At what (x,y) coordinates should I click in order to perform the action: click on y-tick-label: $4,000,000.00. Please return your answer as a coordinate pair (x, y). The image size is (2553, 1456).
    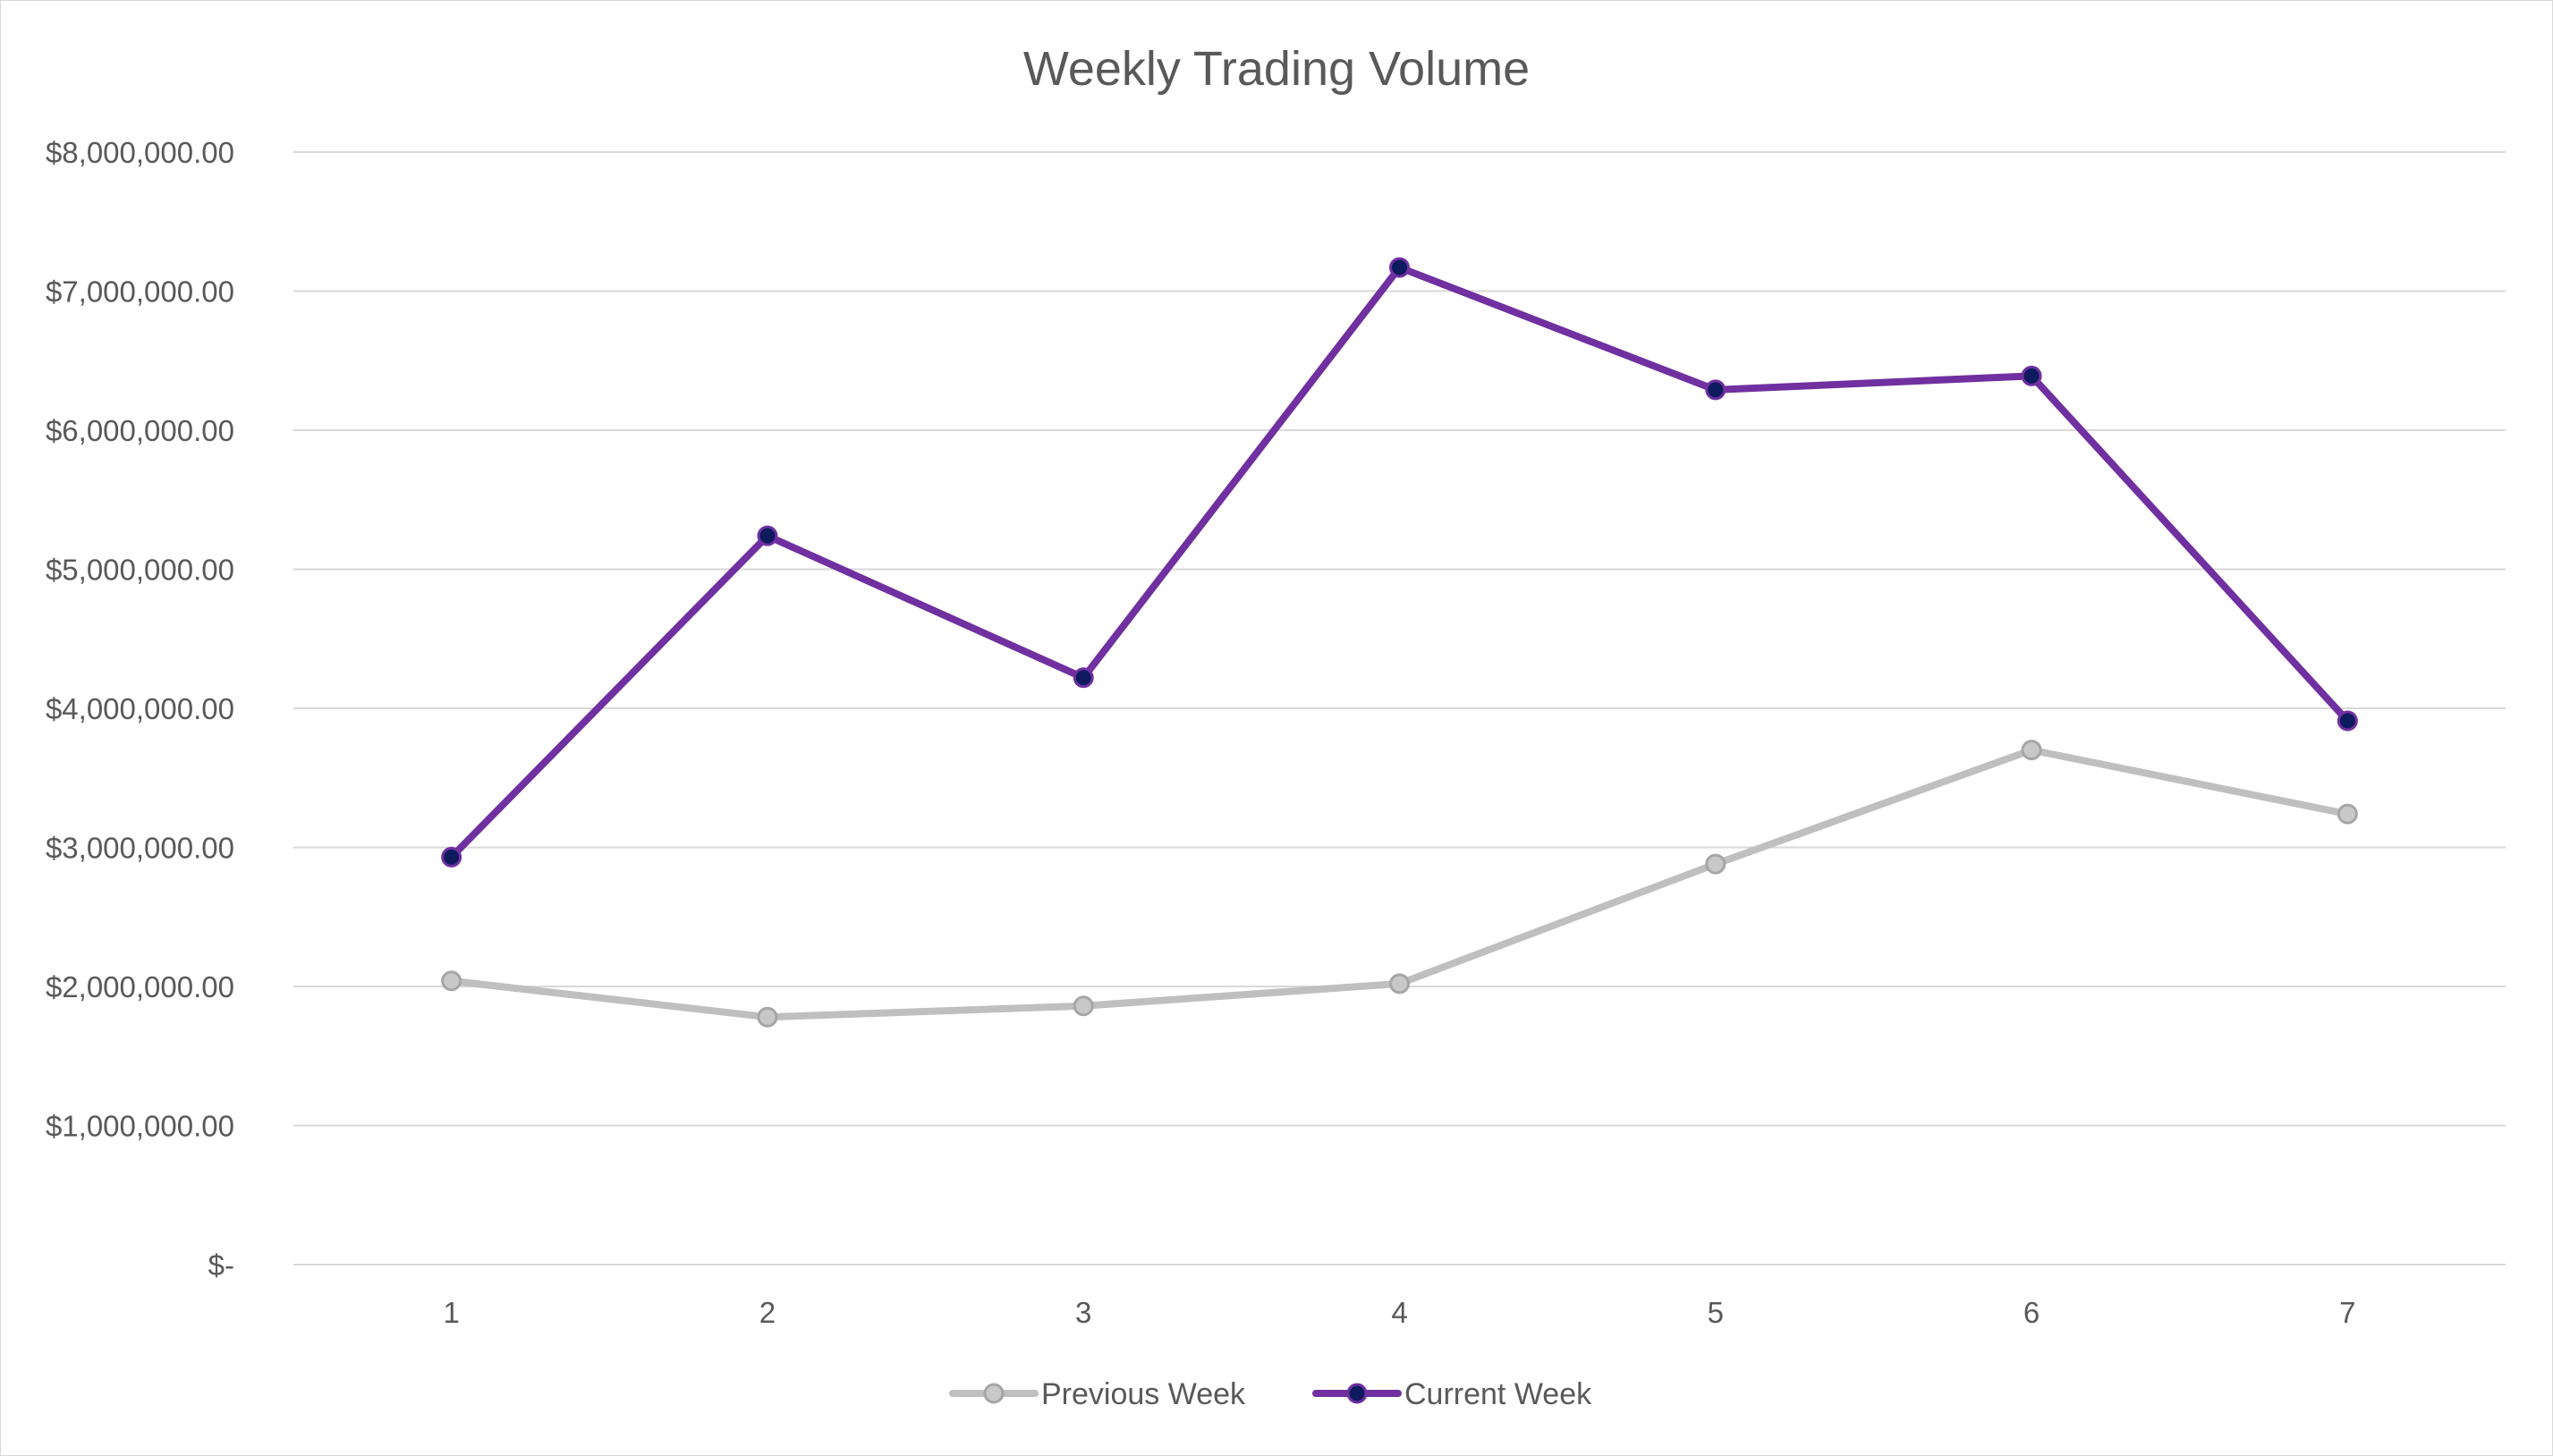
    Looking at the image, I should click on (140, 708).